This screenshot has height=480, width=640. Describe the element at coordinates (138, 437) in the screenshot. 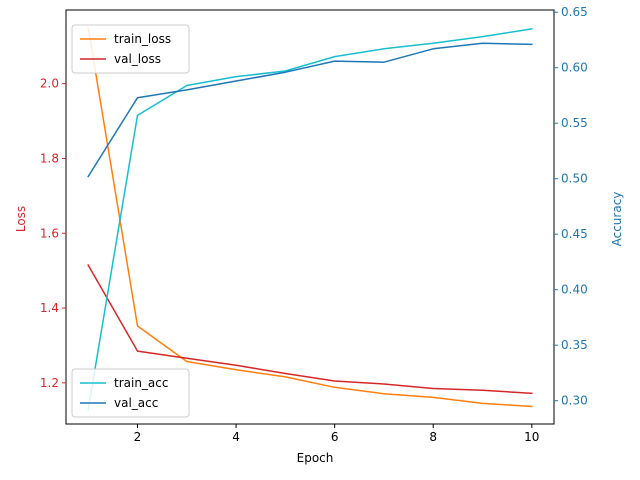

I see `x-tick-label: 2` at that location.